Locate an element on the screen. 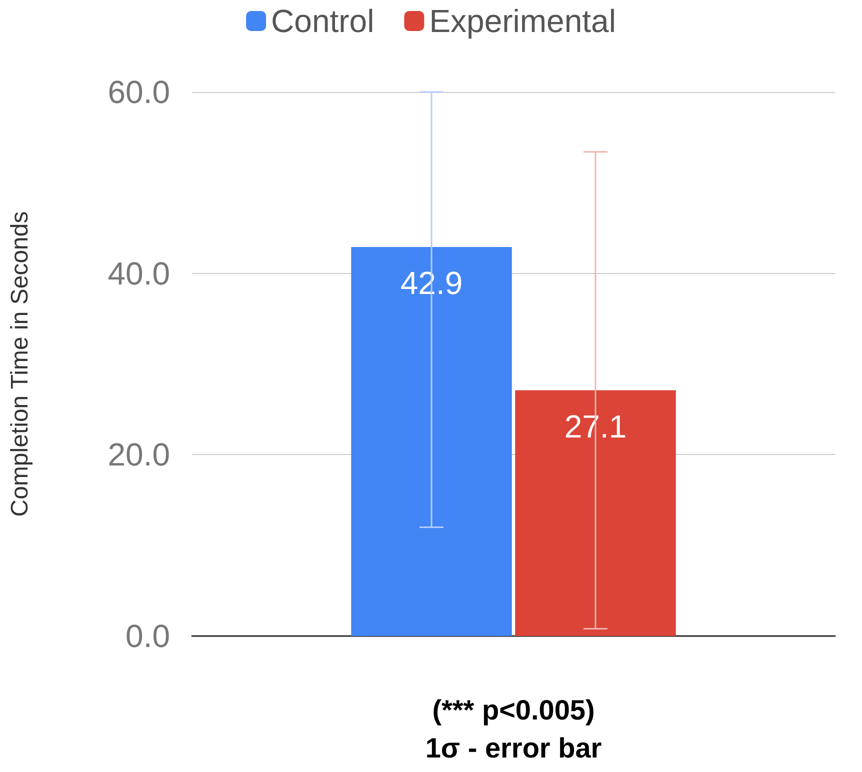  y-tick-label: 40.0 is located at coordinates (139, 273).